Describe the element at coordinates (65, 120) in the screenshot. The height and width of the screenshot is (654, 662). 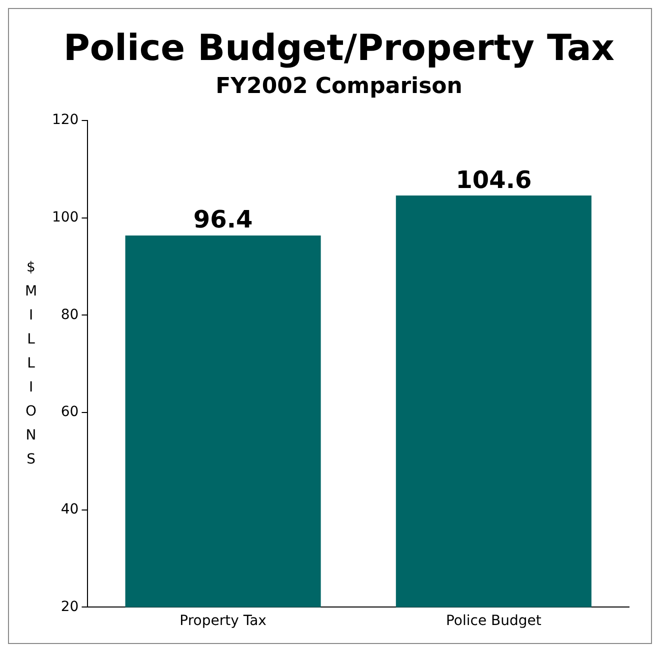
I see `y-tick-label: 120` at that location.